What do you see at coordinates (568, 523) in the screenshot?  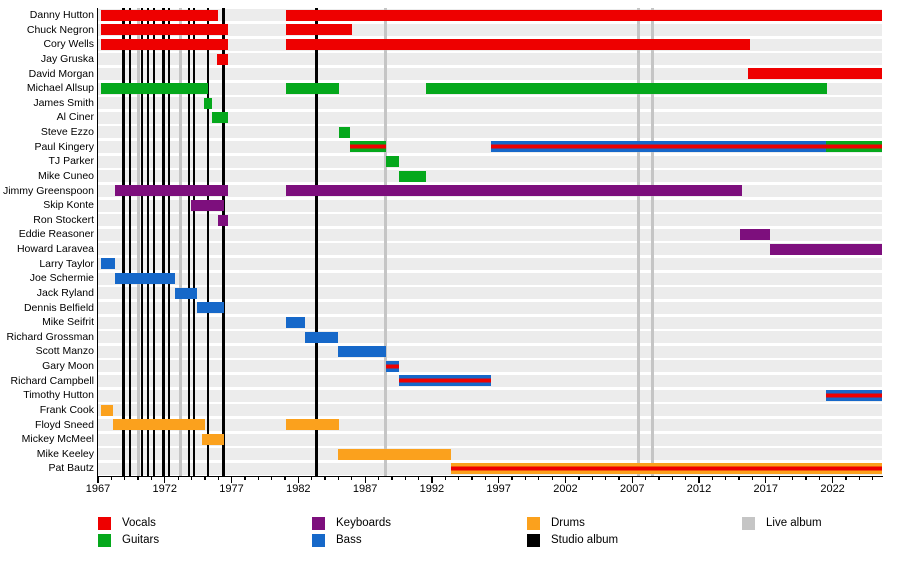 I see `legend-label: Drums` at bounding box center [568, 523].